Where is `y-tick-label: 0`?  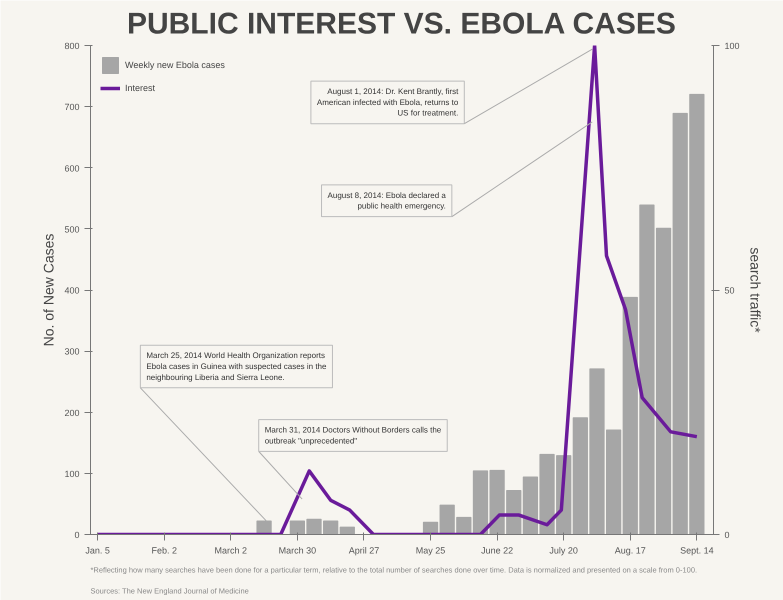
y-tick-label: 0 is located at coordinates (77, 535).